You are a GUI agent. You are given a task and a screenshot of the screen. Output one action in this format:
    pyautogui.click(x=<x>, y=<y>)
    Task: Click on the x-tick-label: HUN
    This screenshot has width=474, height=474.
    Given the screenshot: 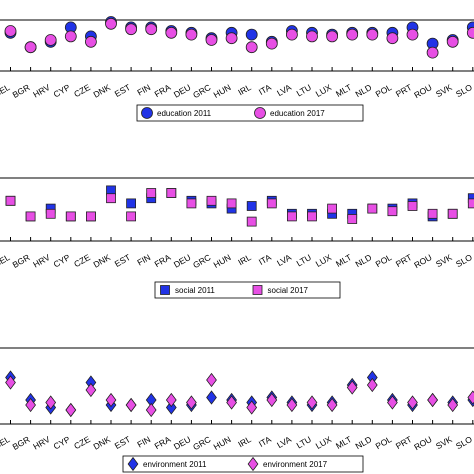 What is the action you would take?
    pyautogui.click(x=222, y=443)
    